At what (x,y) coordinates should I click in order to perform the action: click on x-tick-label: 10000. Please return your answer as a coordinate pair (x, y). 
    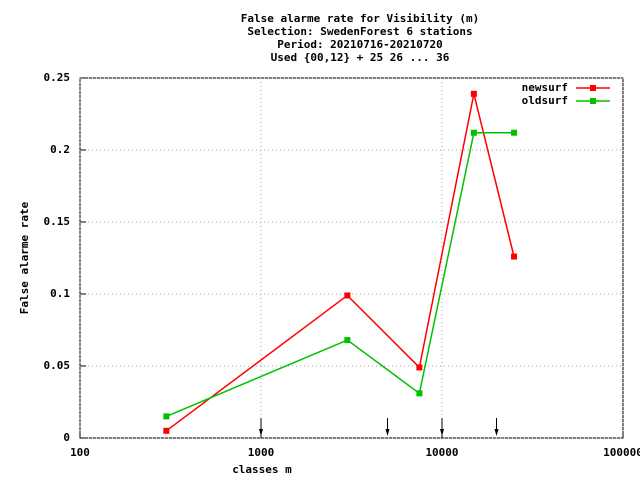
    Looking at the image, I should click on (441, 452).